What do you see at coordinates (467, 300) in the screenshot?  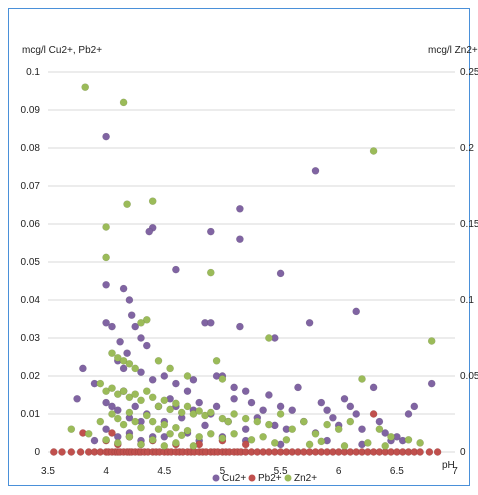 I see `y-right-tick-label: 0.1` at bounding box center [467, 300].